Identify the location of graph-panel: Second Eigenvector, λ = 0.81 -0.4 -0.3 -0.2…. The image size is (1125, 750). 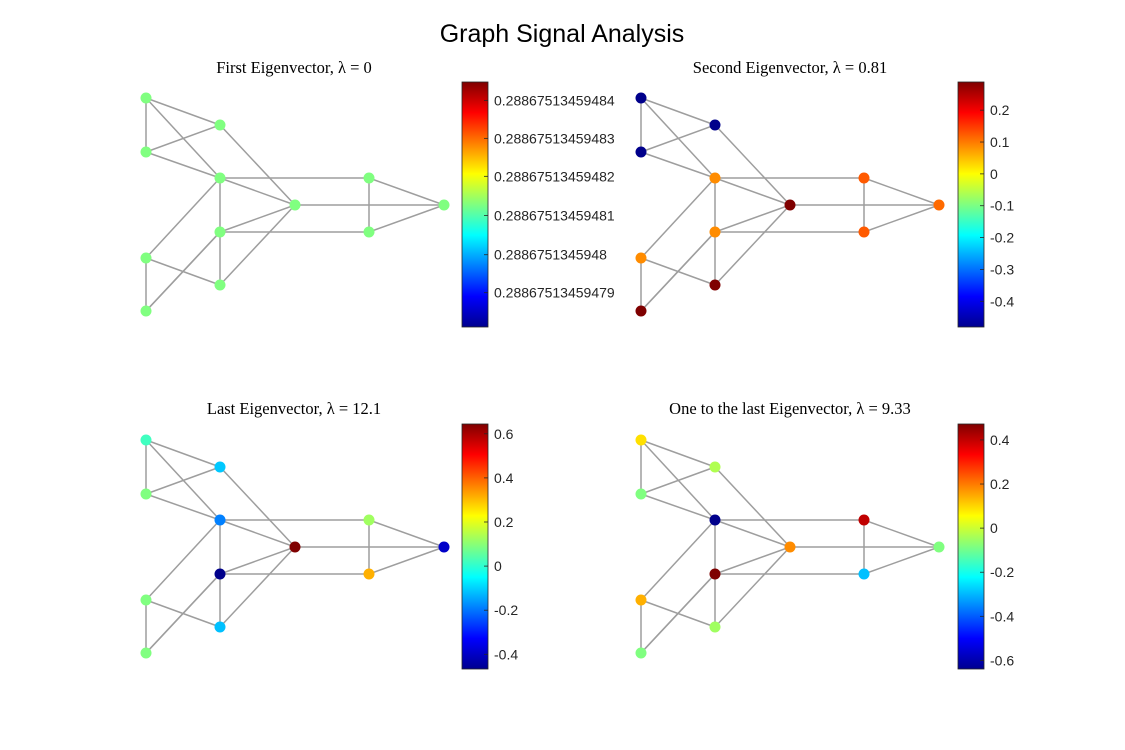
(824, 193).